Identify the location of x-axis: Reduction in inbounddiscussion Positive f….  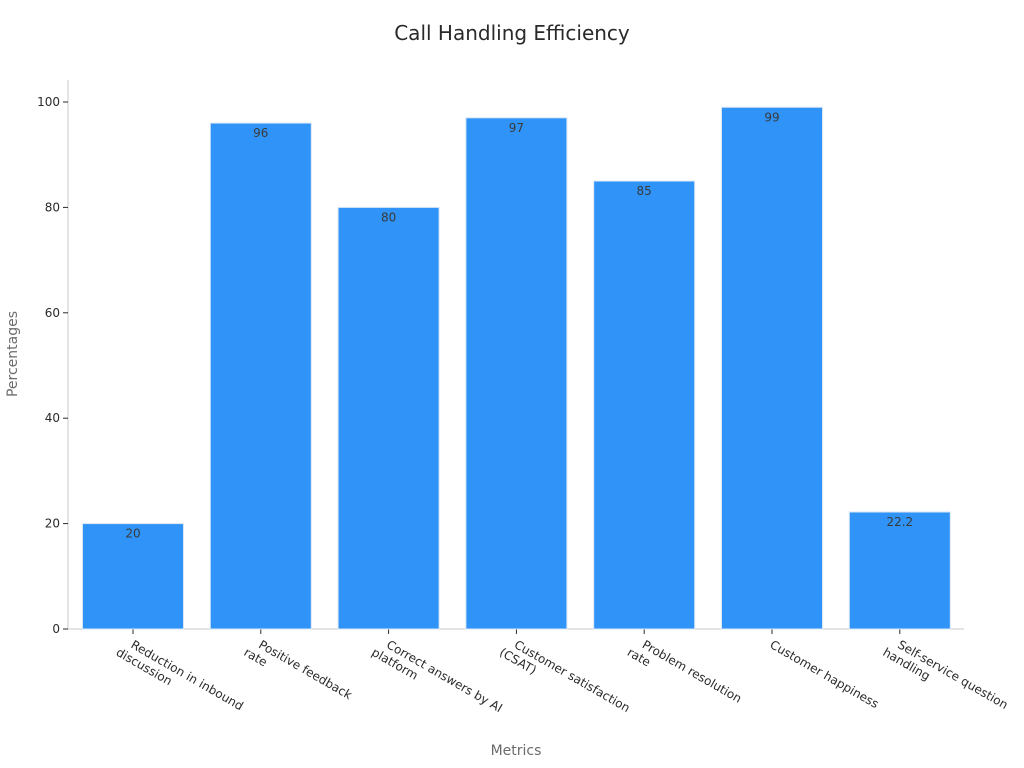
(539, 677).